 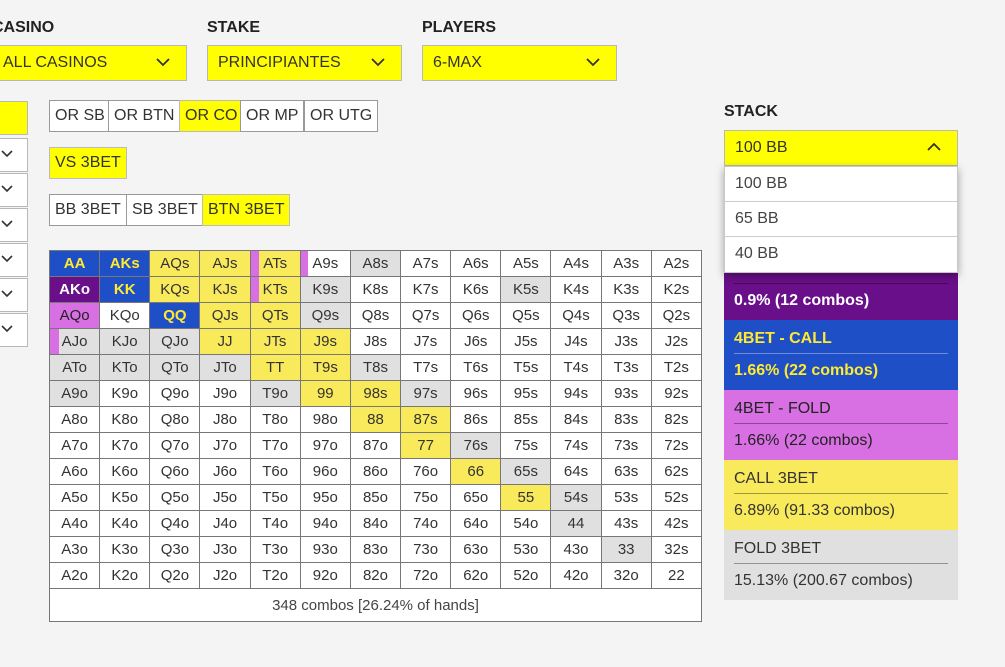 I want to click on hand-cell: J2s, so click(x=676, y=341).